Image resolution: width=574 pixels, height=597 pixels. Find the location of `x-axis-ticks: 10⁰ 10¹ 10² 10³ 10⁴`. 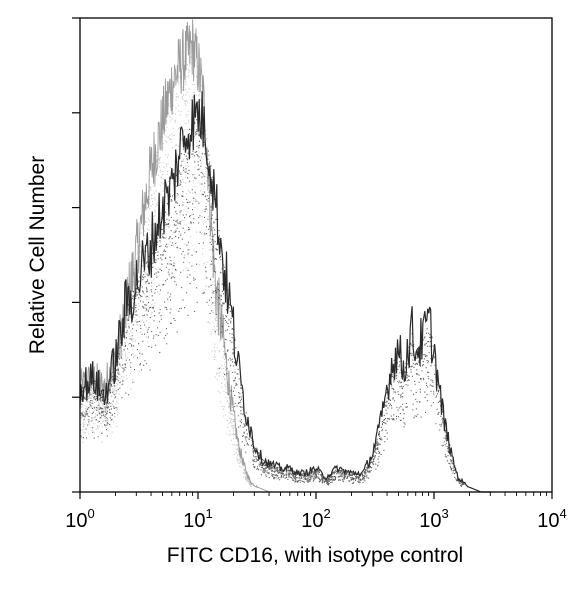

x-axis-ticks: 10⁰ 10¹ 10² 10³ 10⁴ is located at coordinates (316, 512).